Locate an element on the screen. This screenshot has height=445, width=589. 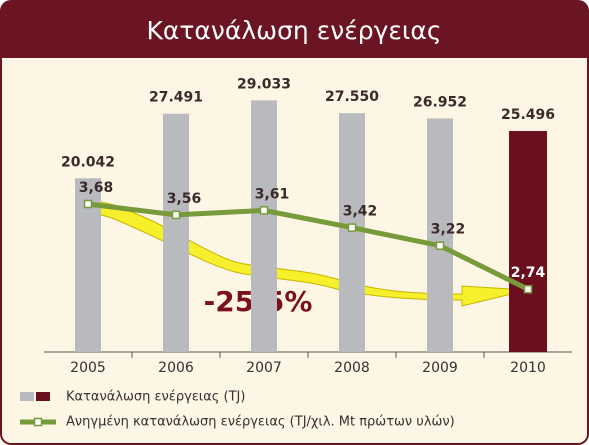
data-label: 3,68 is located at coordinates (96, 188).